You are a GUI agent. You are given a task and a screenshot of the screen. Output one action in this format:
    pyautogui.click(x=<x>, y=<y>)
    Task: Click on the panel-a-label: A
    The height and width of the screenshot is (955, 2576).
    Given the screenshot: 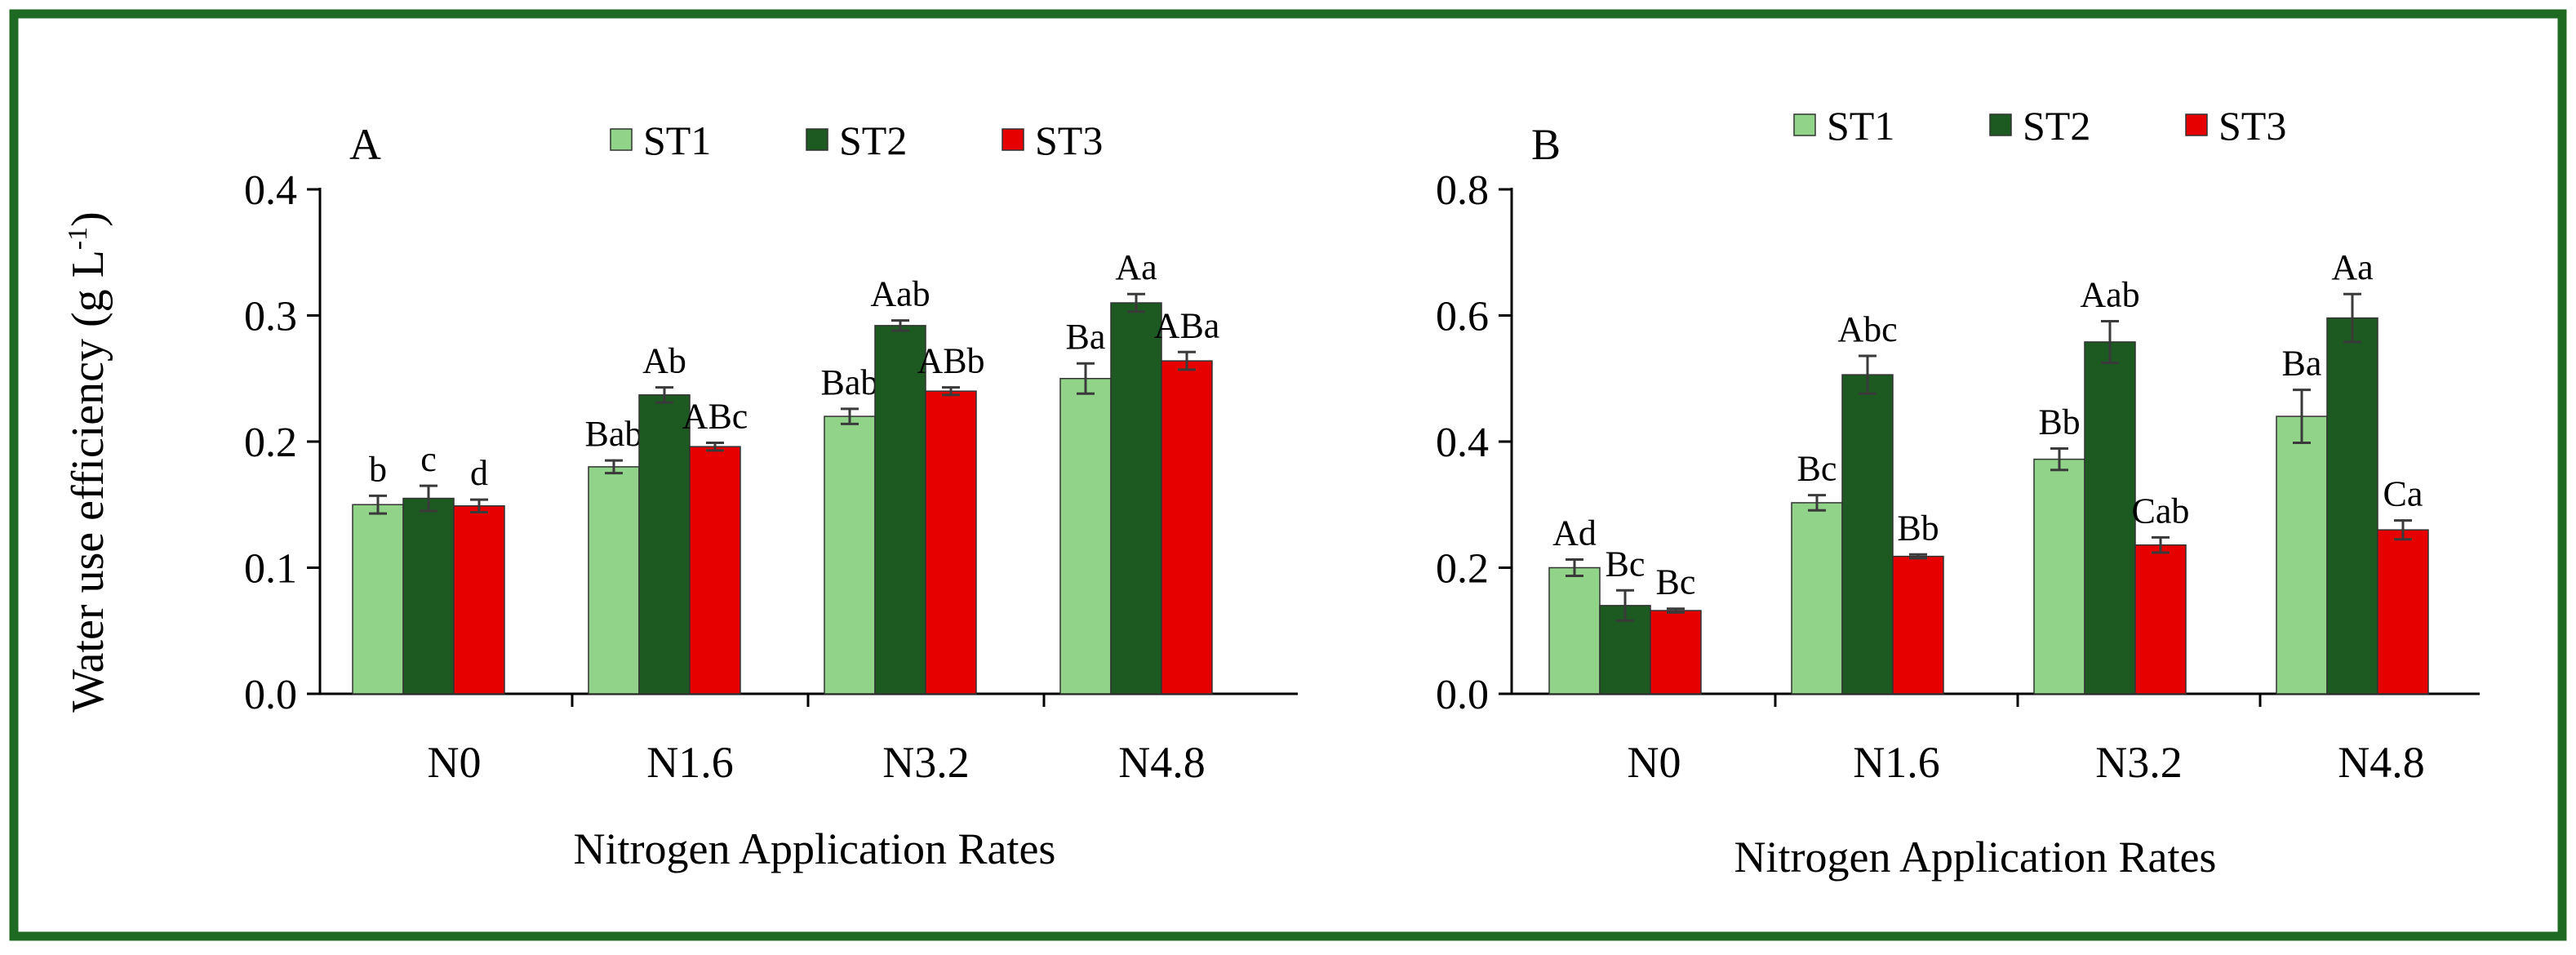 What is the action you would take?
    pyautogui.click(x=365, y=144)
    